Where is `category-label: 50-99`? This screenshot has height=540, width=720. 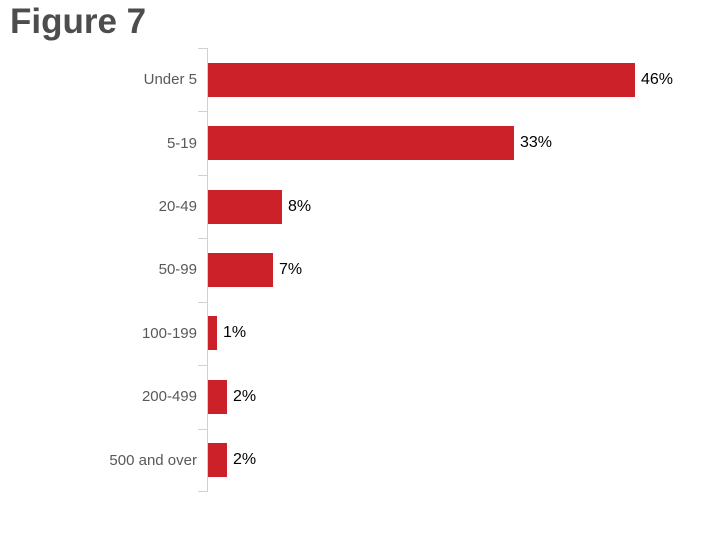
category-label: 50-99 is located at coordinates (177, 270).